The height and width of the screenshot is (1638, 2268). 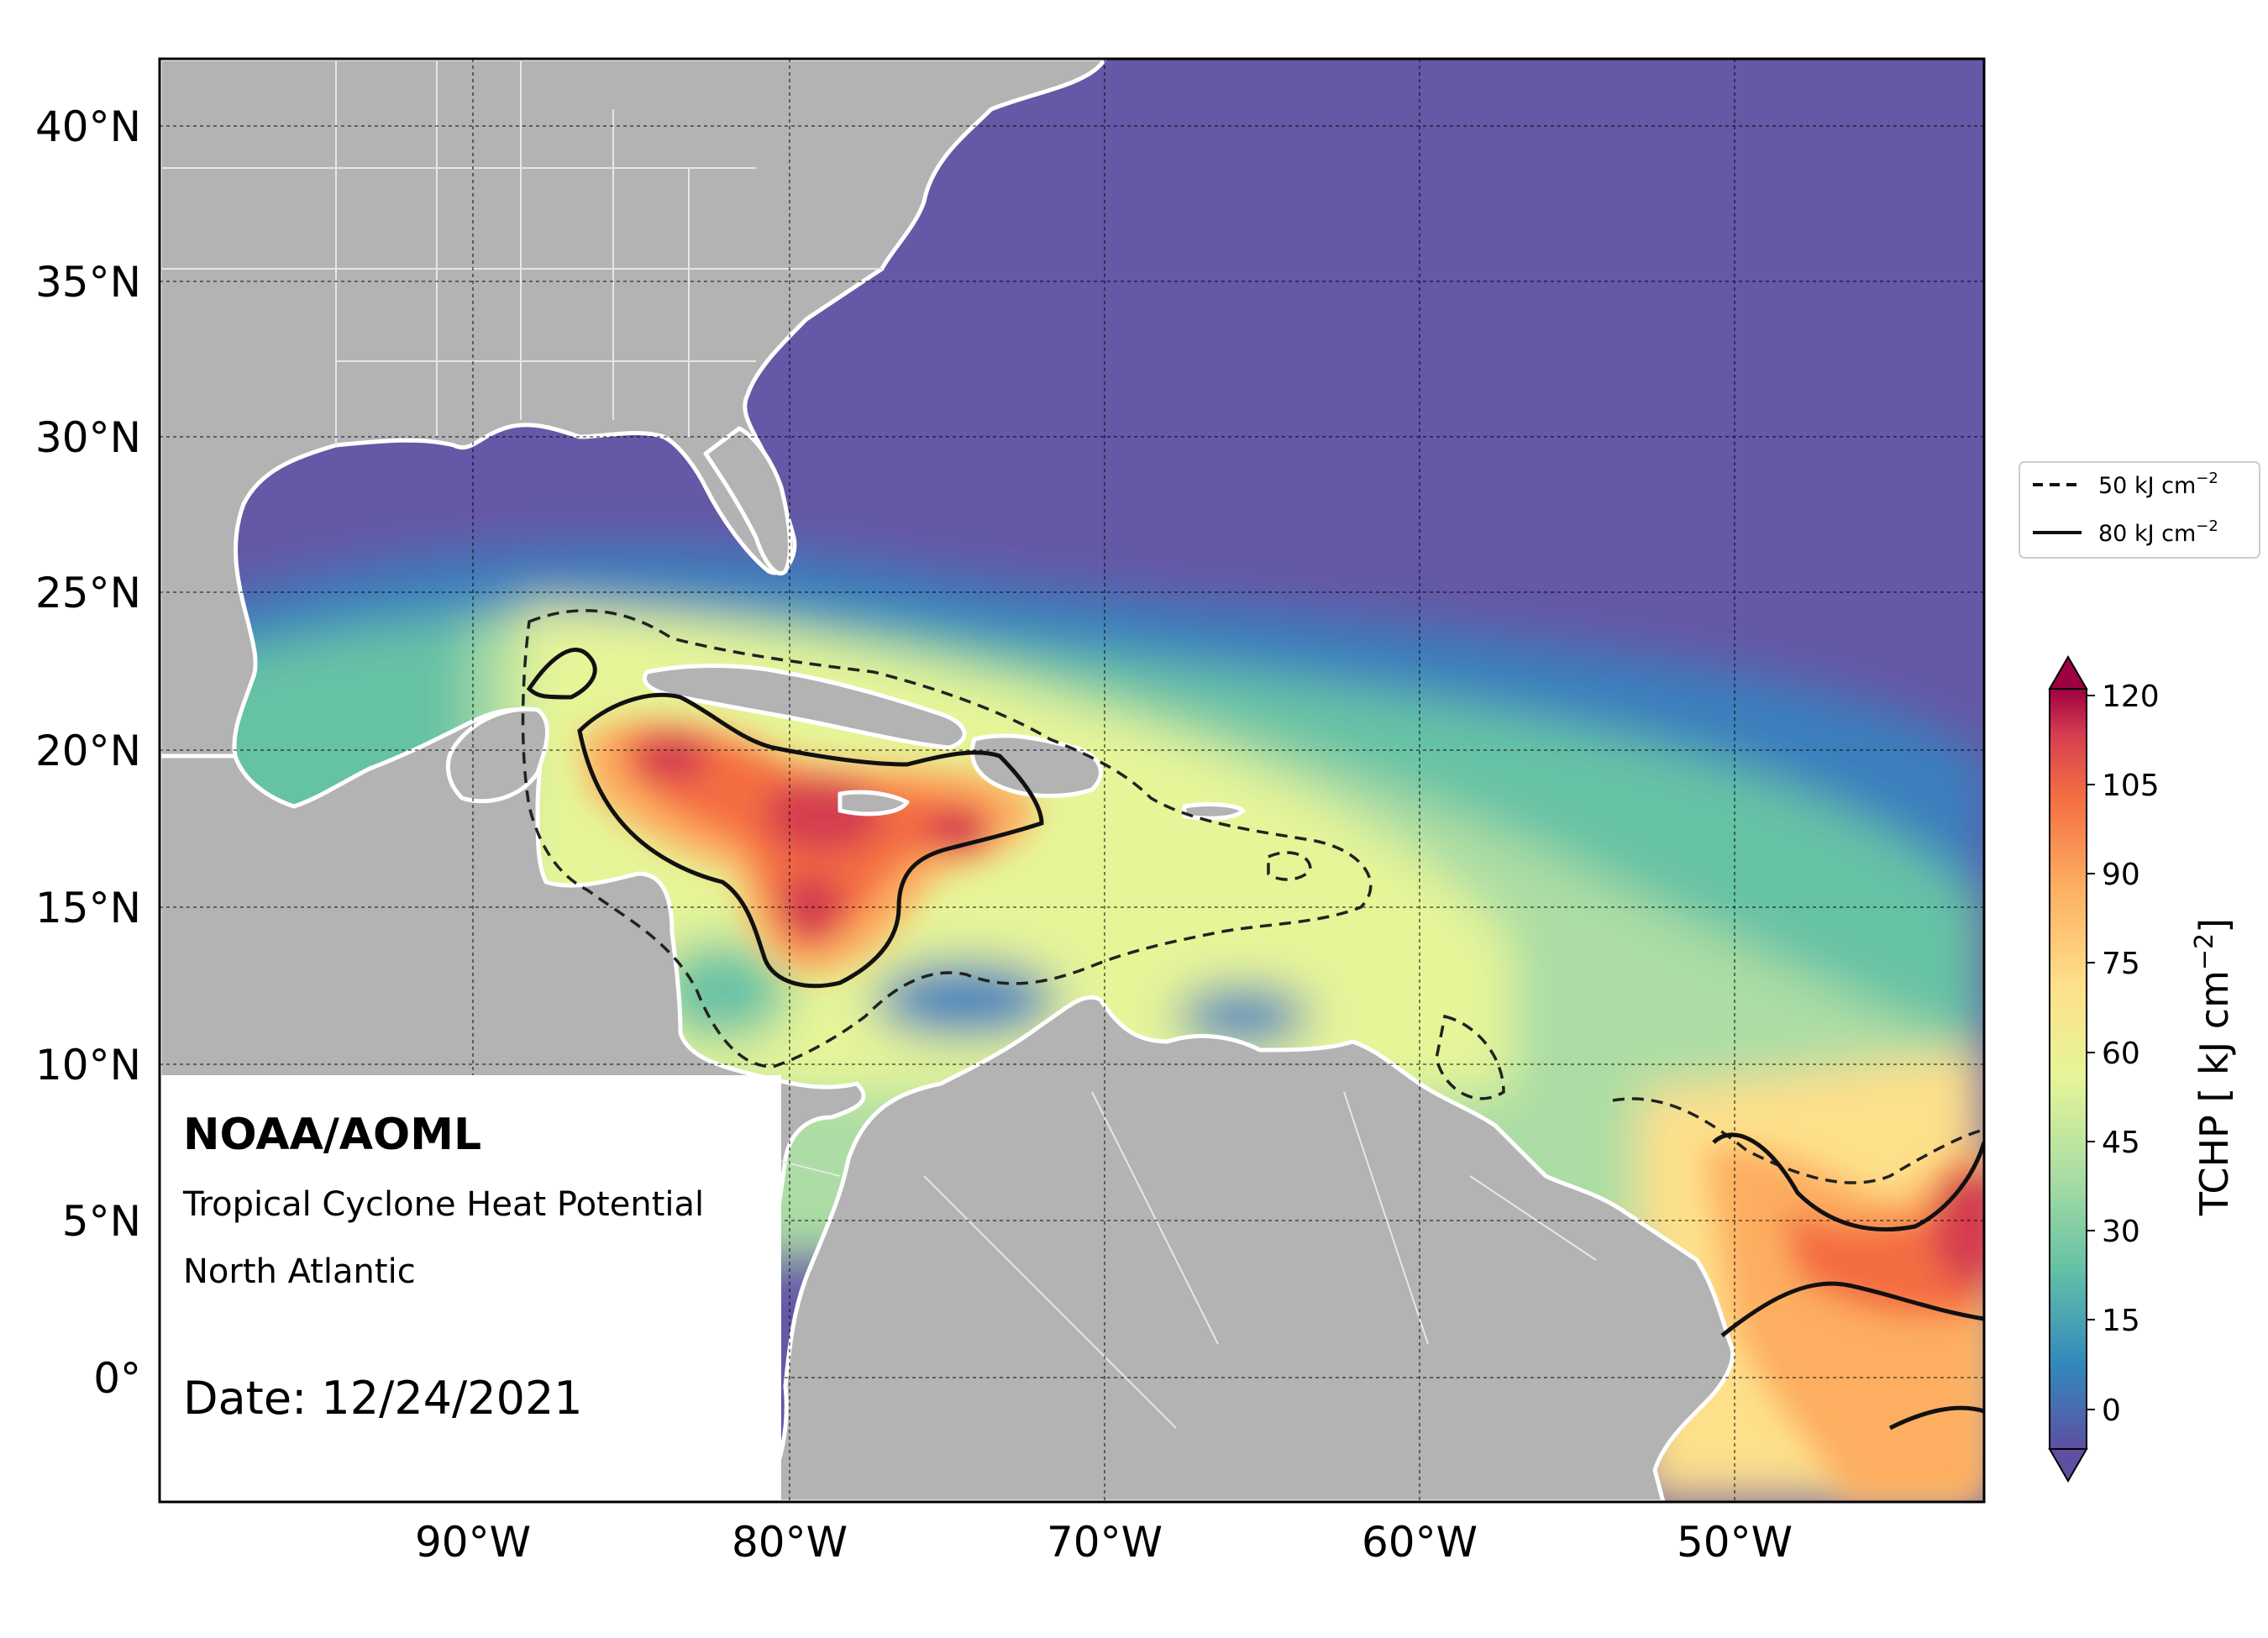 What do you see at coordinates (299, 1271) in the screenshot?
I see `region-name: North Atlantic` at bounding box center [299, 1271].